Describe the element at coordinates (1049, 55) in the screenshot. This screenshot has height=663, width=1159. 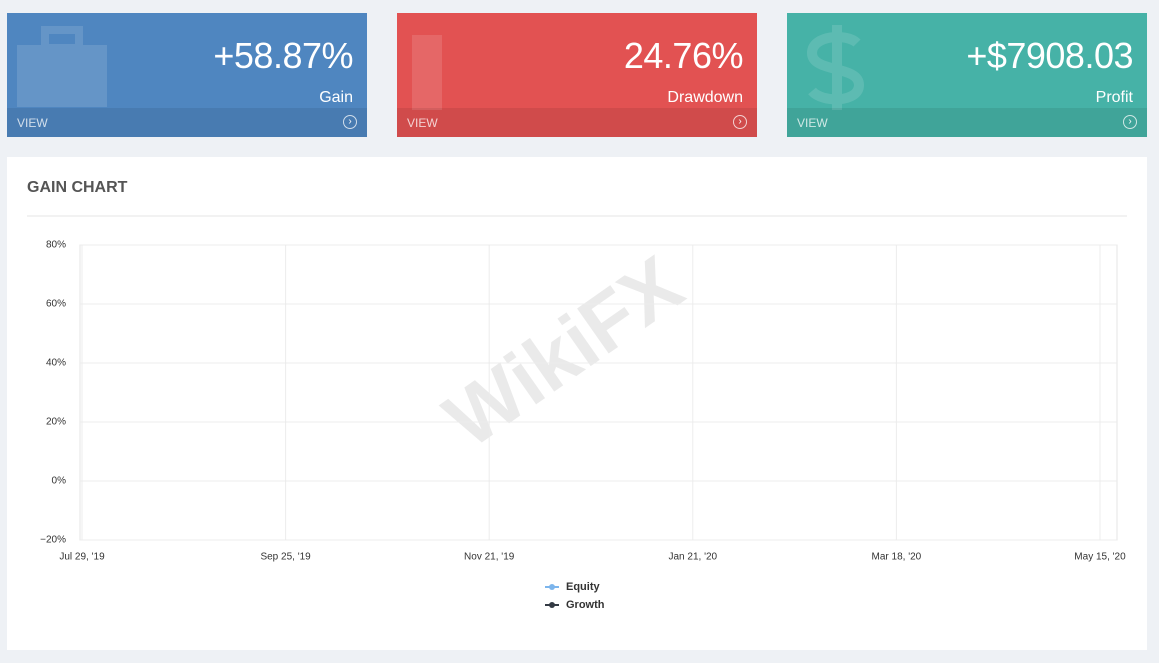
I see `card-value: +$7908.03` at that location.